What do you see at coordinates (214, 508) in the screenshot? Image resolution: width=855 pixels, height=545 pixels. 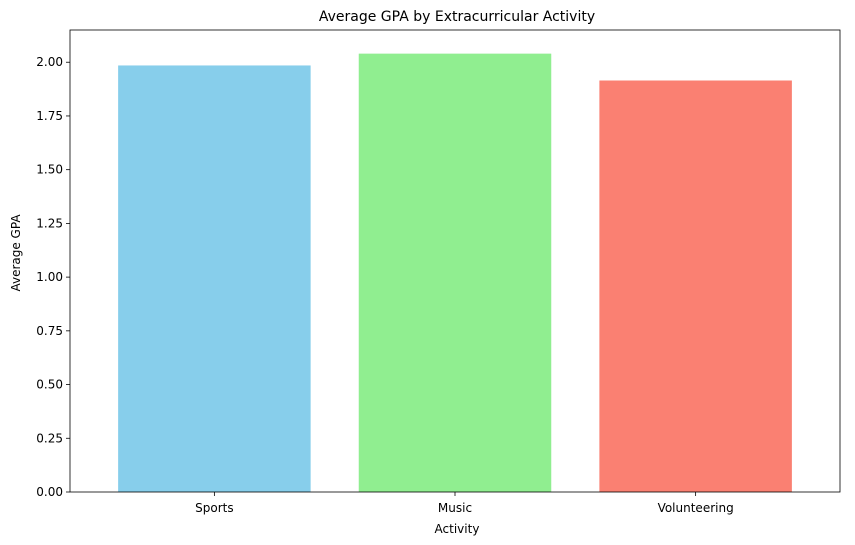 I see `x-tick-label: Sports` at bounding box center [214, 508].